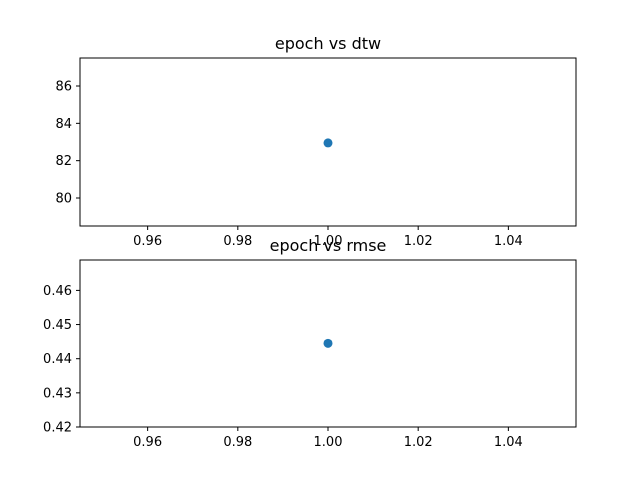 The image size is (640, 480). Describe the element at coordinates (63, 161) in the screenshot. I see `y-tick-label: 82` at that location.